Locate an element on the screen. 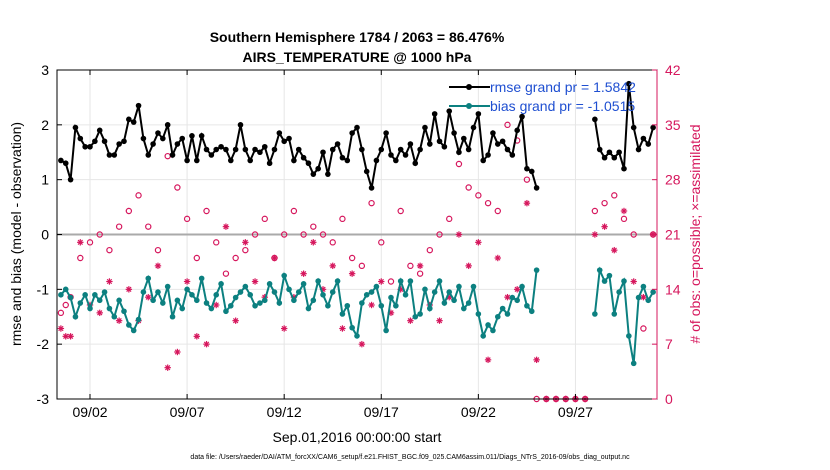  legend-rmse-marker is located at coordinates (469, 87).